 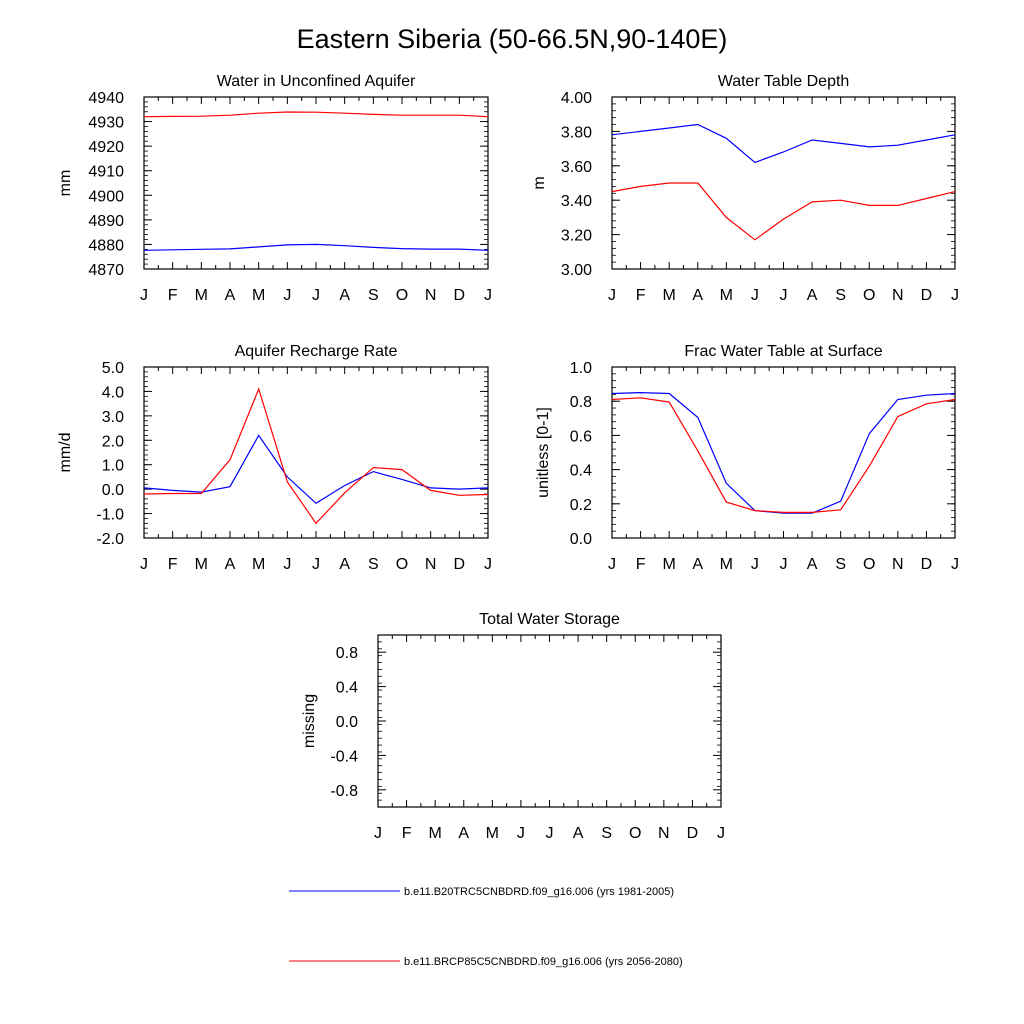 I want to click on y-tick-label: 3.20, so click(x=576, y=236).